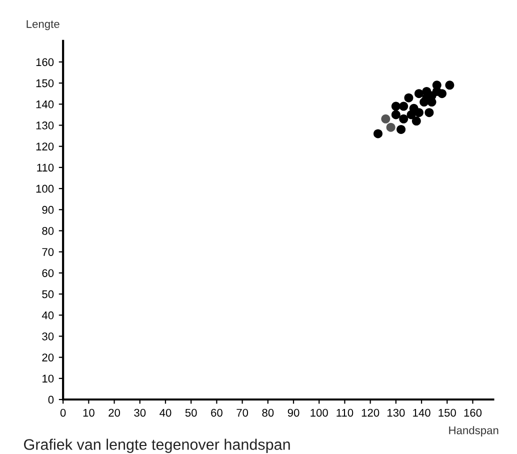 The image size is (517, 454). I want to click on y-tick-label: 50, so click(48, 294).